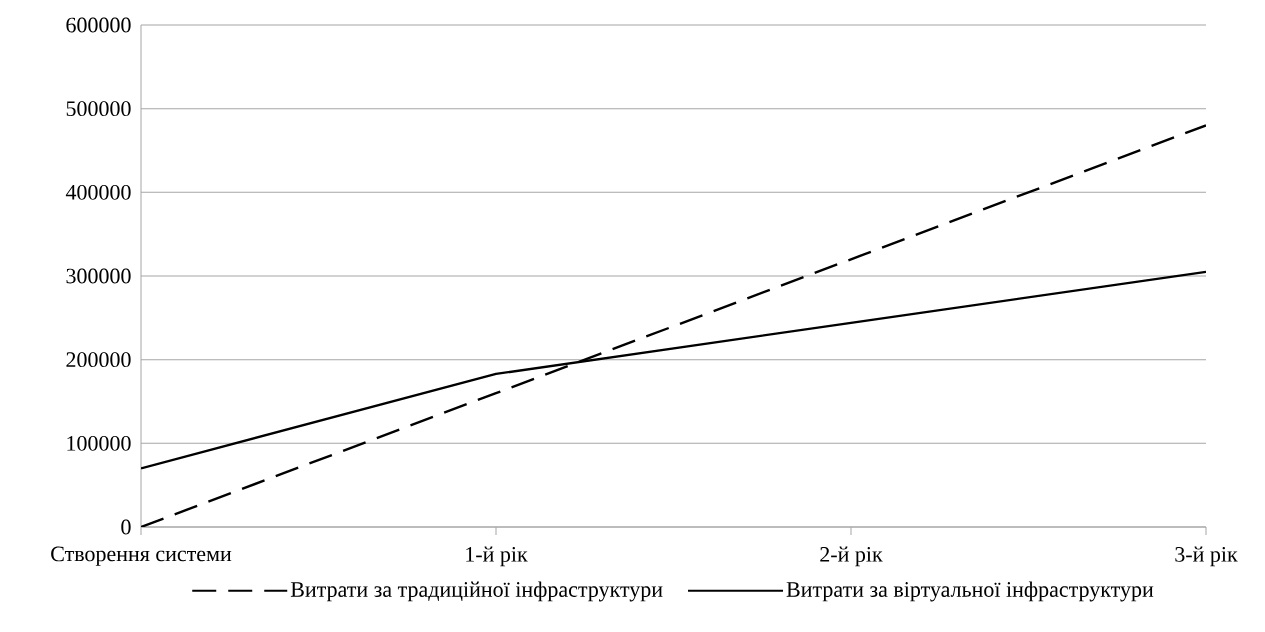  What do you see at coordinates (1206, 556) in the screenshot?
I see `x-tick-label: 3-й рік` at bounding box center [1206, 556].